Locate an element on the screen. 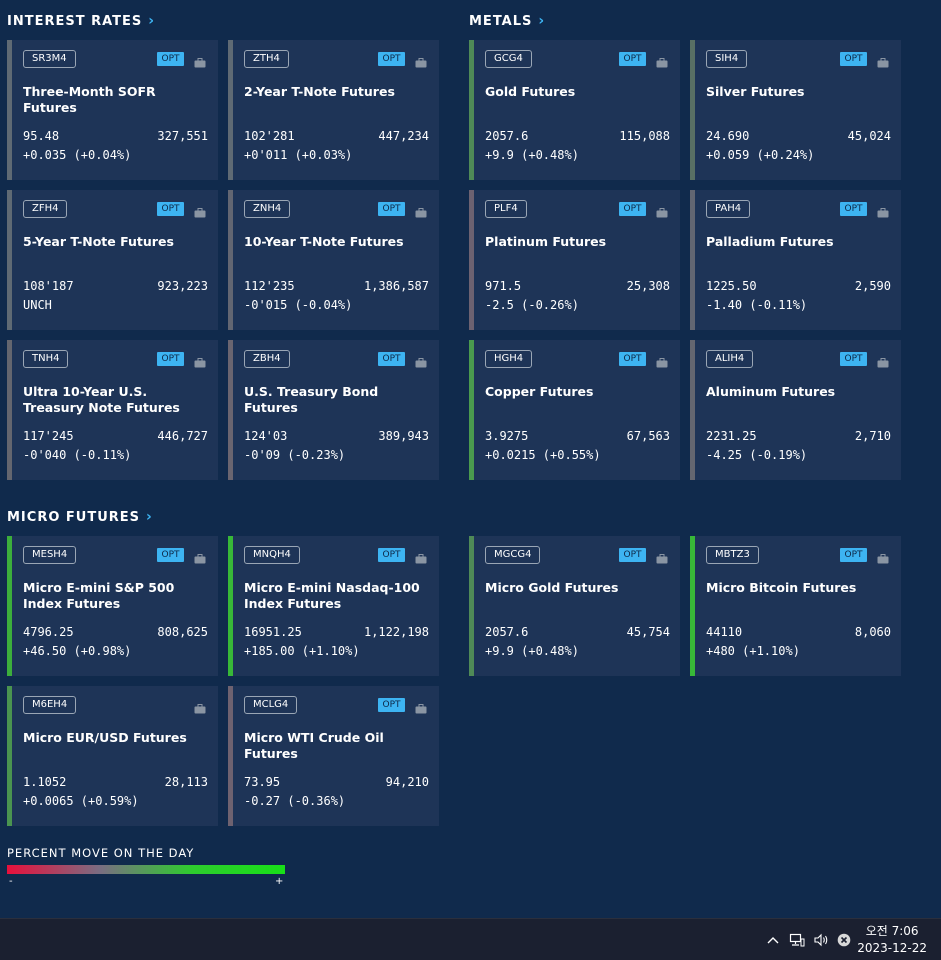 The width and height of the screenshot is (941, 960). symbol-badge: ZTH4 is located at coordinates (266, 59).